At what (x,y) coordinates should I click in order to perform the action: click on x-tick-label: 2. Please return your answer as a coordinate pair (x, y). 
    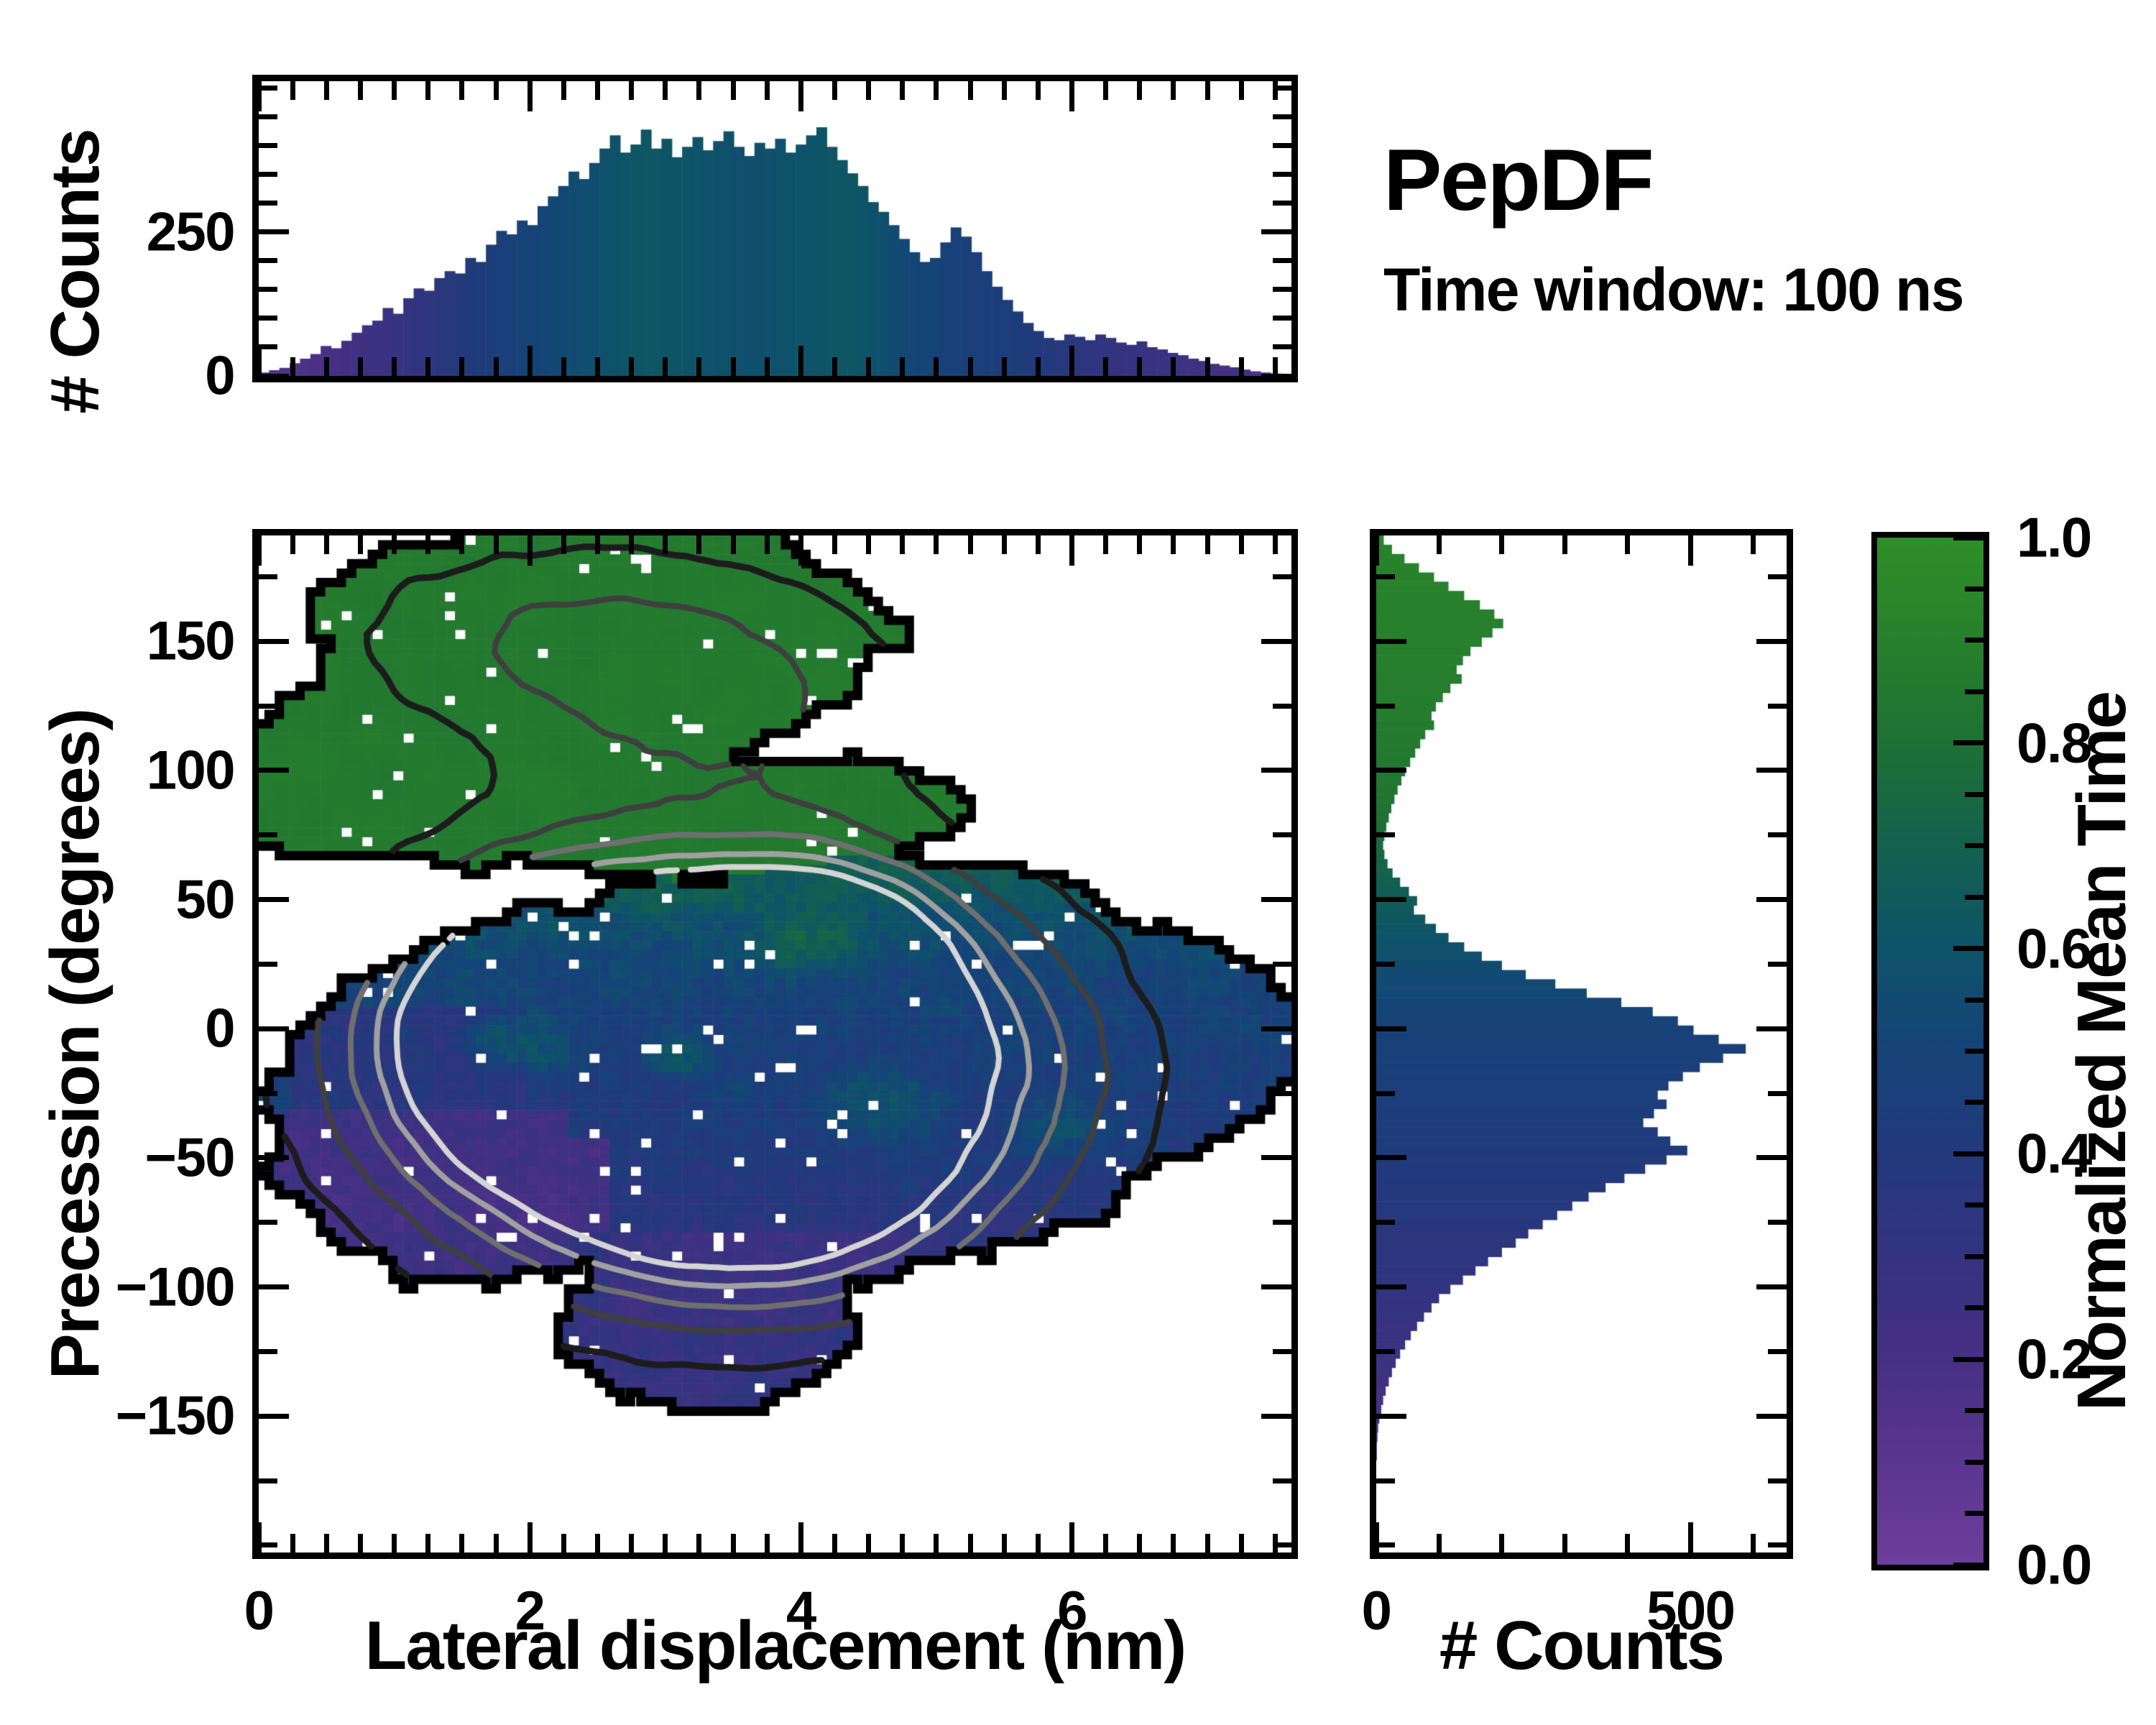
    Looking at the image, I should click on (530, 1611).